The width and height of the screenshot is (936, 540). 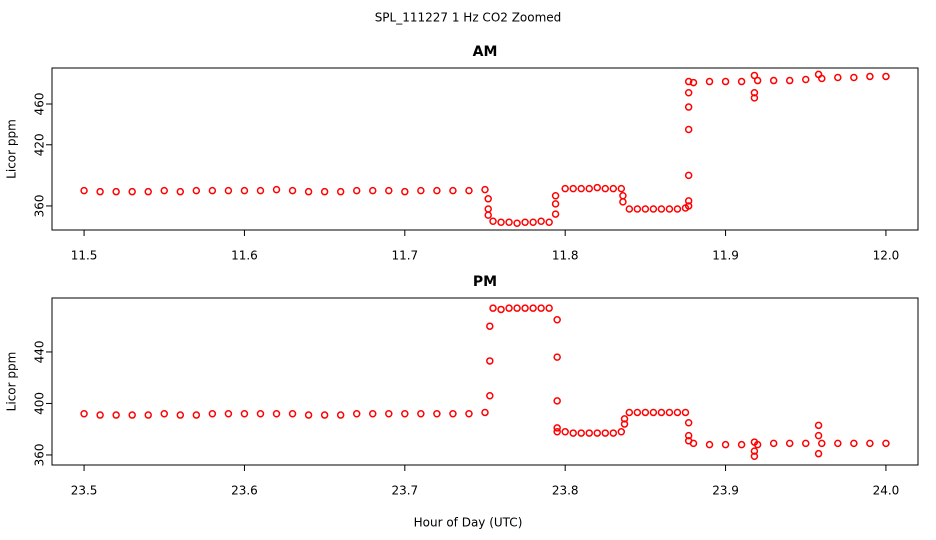 I want to click on x-axis-label: Hour of Day (UTC), so click(x=468, y=523).